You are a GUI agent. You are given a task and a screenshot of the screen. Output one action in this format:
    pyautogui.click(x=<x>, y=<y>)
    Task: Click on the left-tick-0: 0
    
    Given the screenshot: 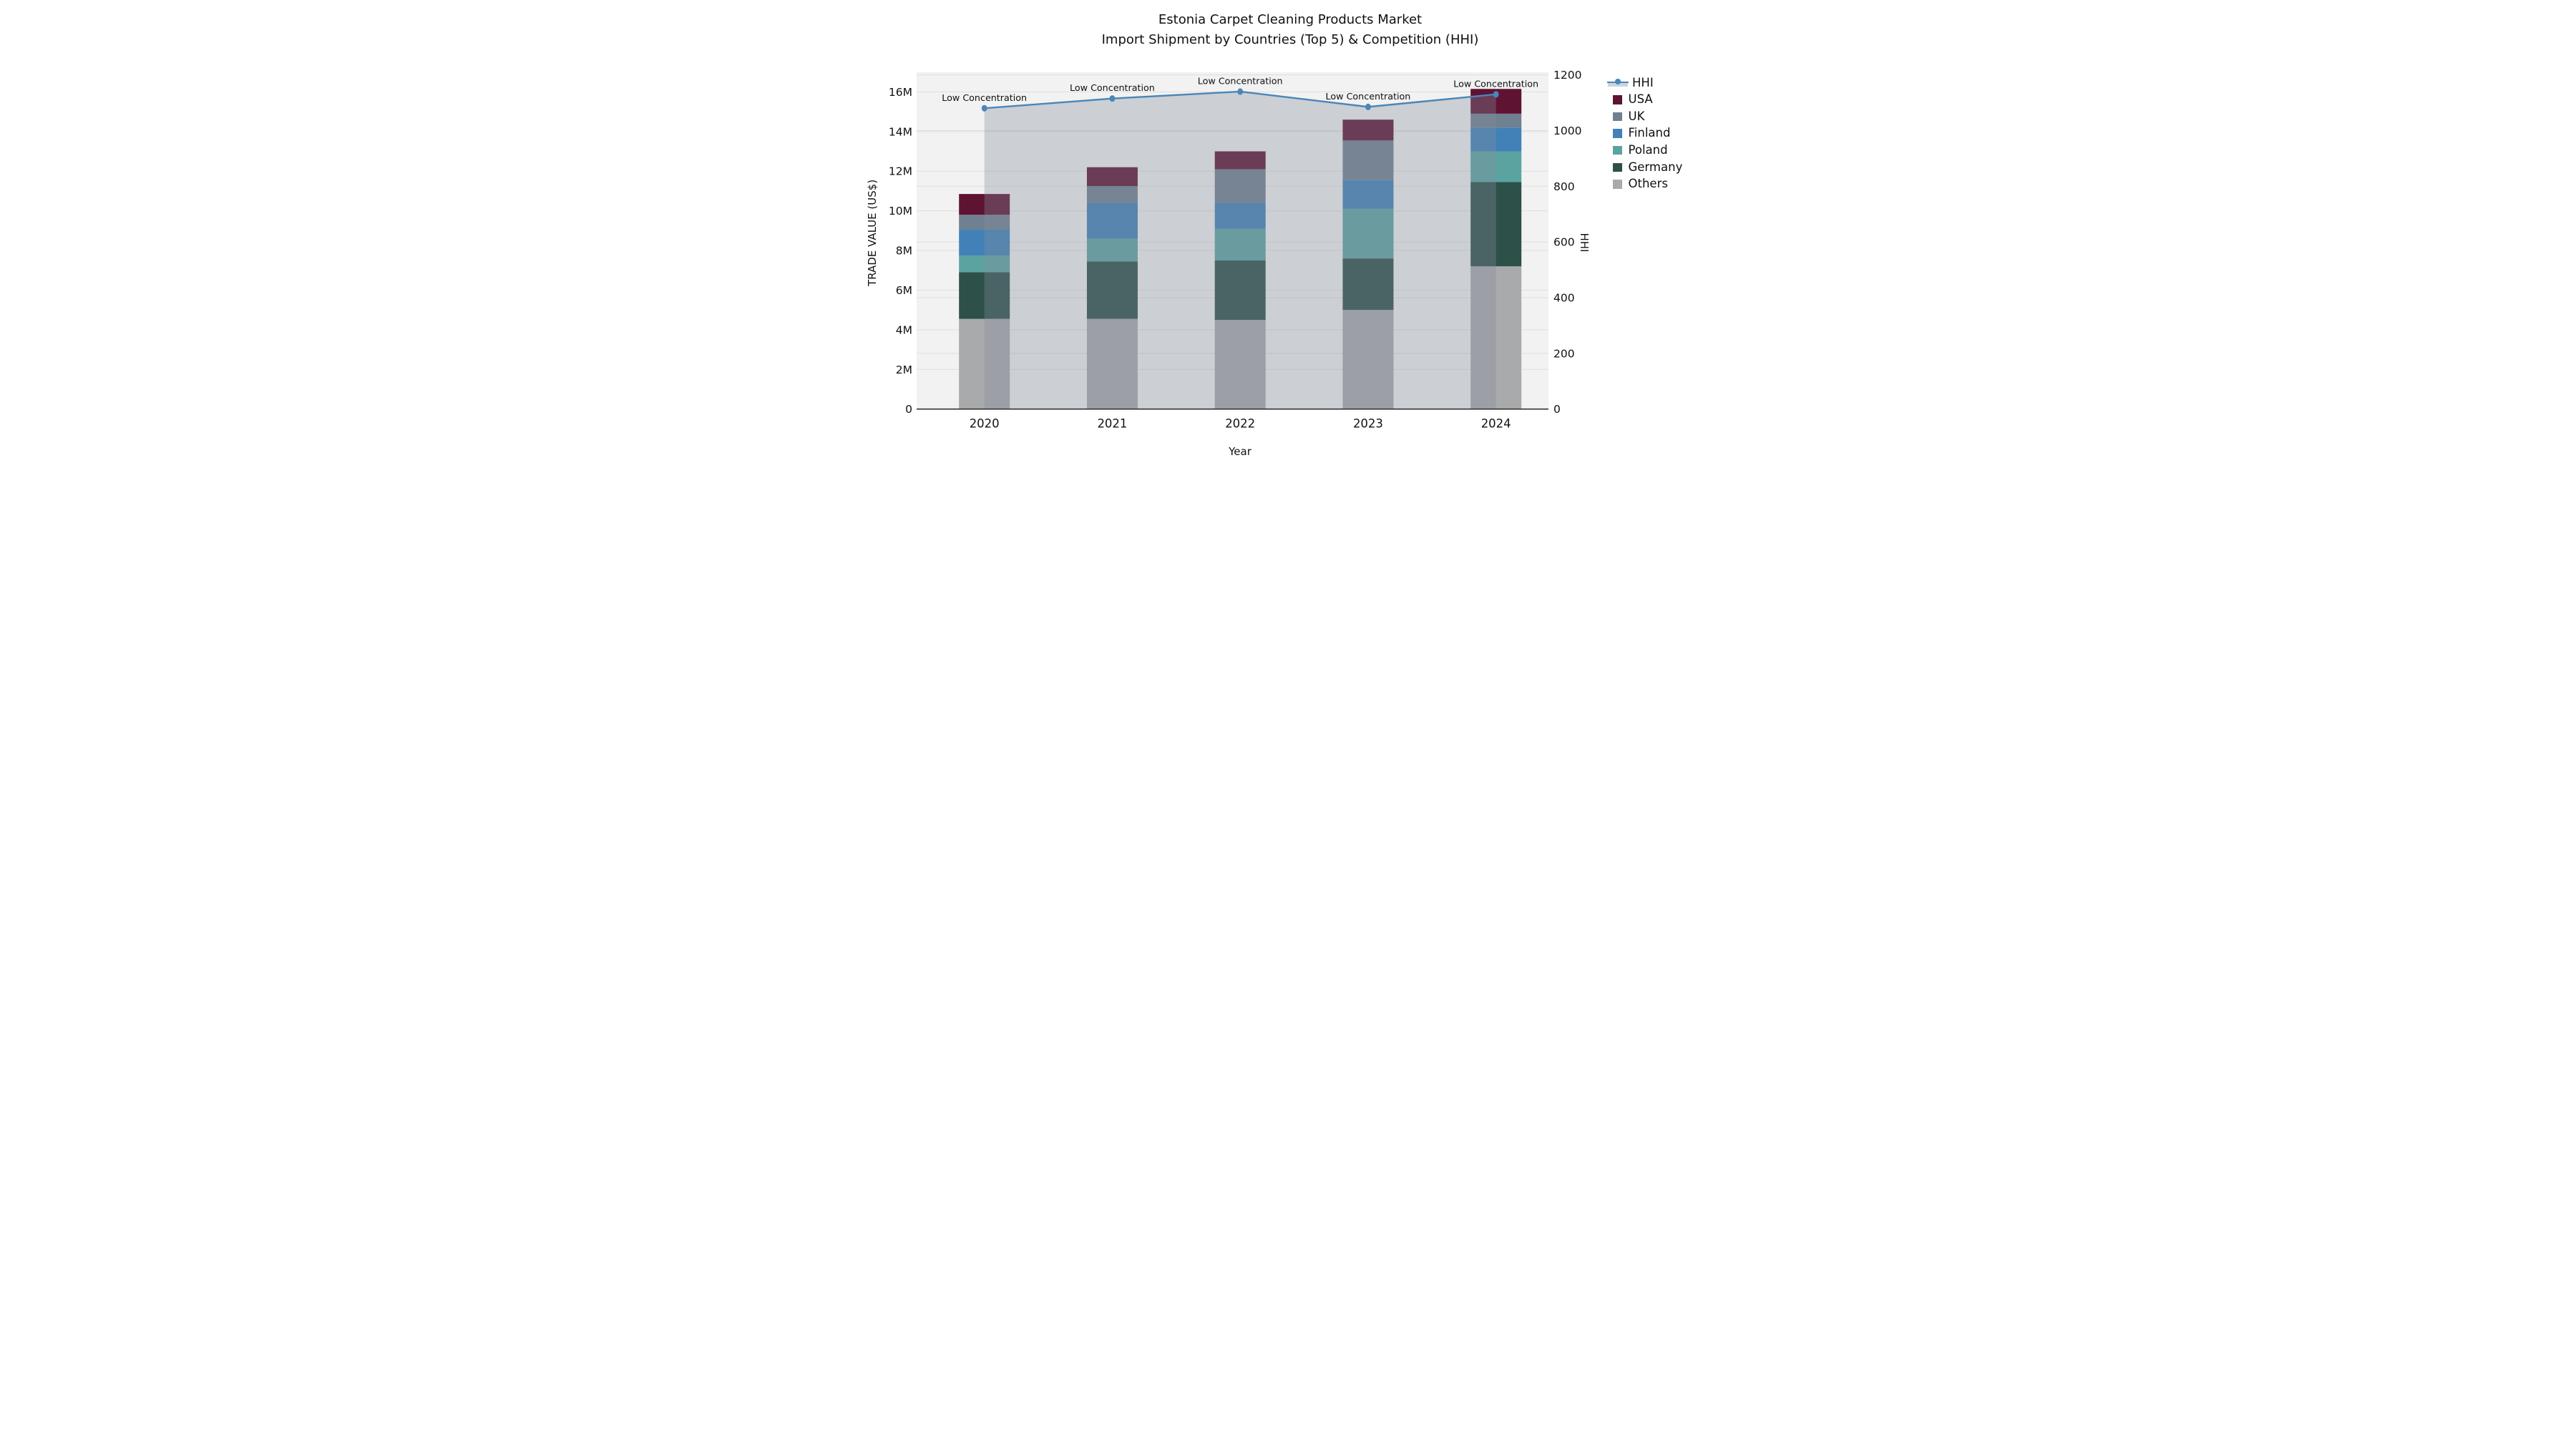 What is the action you would take?
    pyautogui.click(x=908, y=409)
    